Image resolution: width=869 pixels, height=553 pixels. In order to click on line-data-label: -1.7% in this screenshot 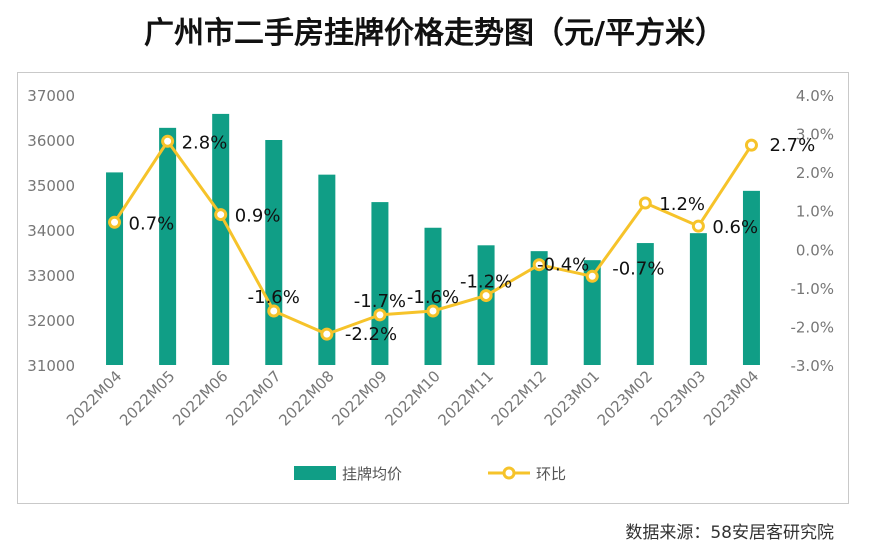, I will do `click(380, 301)`.